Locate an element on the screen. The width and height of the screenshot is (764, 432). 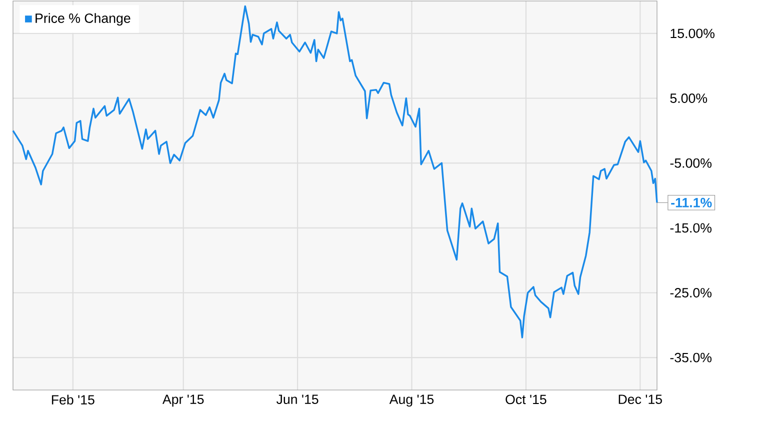
x-tick-label: Aug '15 is located at coordinates (411, 400).